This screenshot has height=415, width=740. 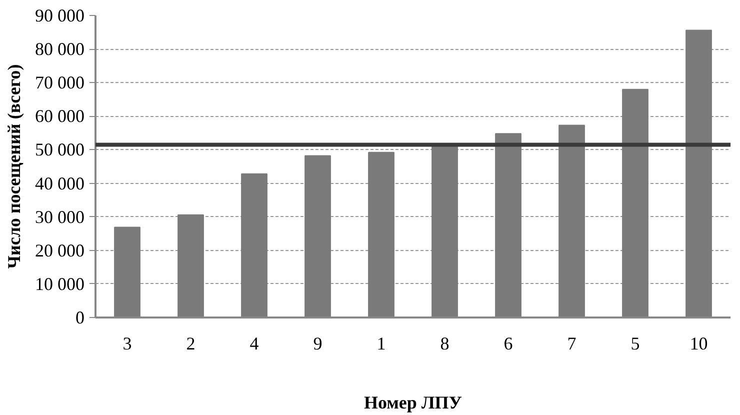 I want to click on x-tick-label: 6, so click(x=508, y=344).